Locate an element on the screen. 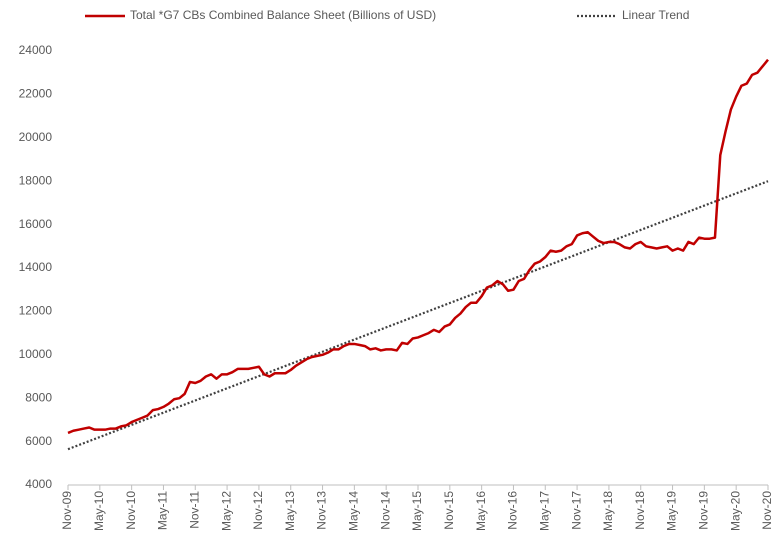 The height and width of the screenshot is (549, 776). x-tick-label: May-16 is located at coordinates (481, 511).